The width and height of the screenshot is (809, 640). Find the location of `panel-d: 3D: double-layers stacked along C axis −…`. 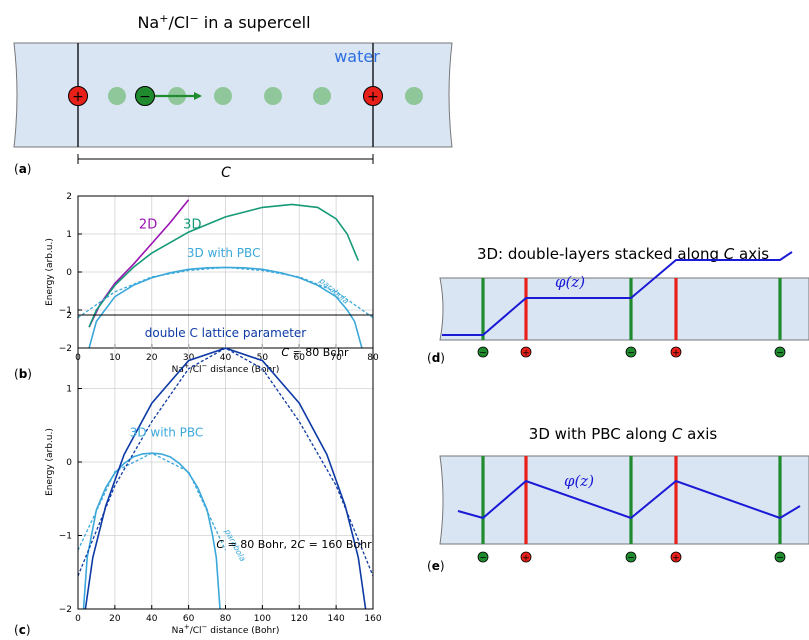

panel-d: 3D: double-layers stacked along C axis −… is located at coordinates (618, 305).